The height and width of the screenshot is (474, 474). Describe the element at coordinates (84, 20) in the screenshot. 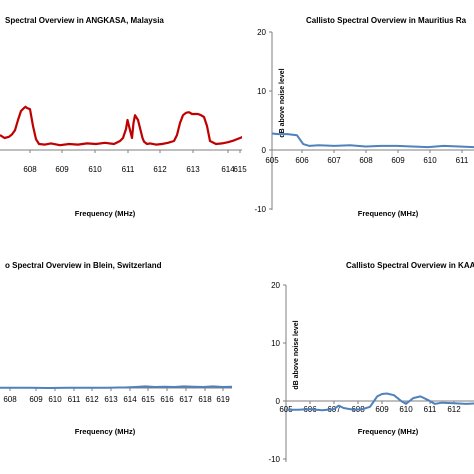

I see `chart-title: Spectral Overview in ANGKASA, Malaysia` at that location.